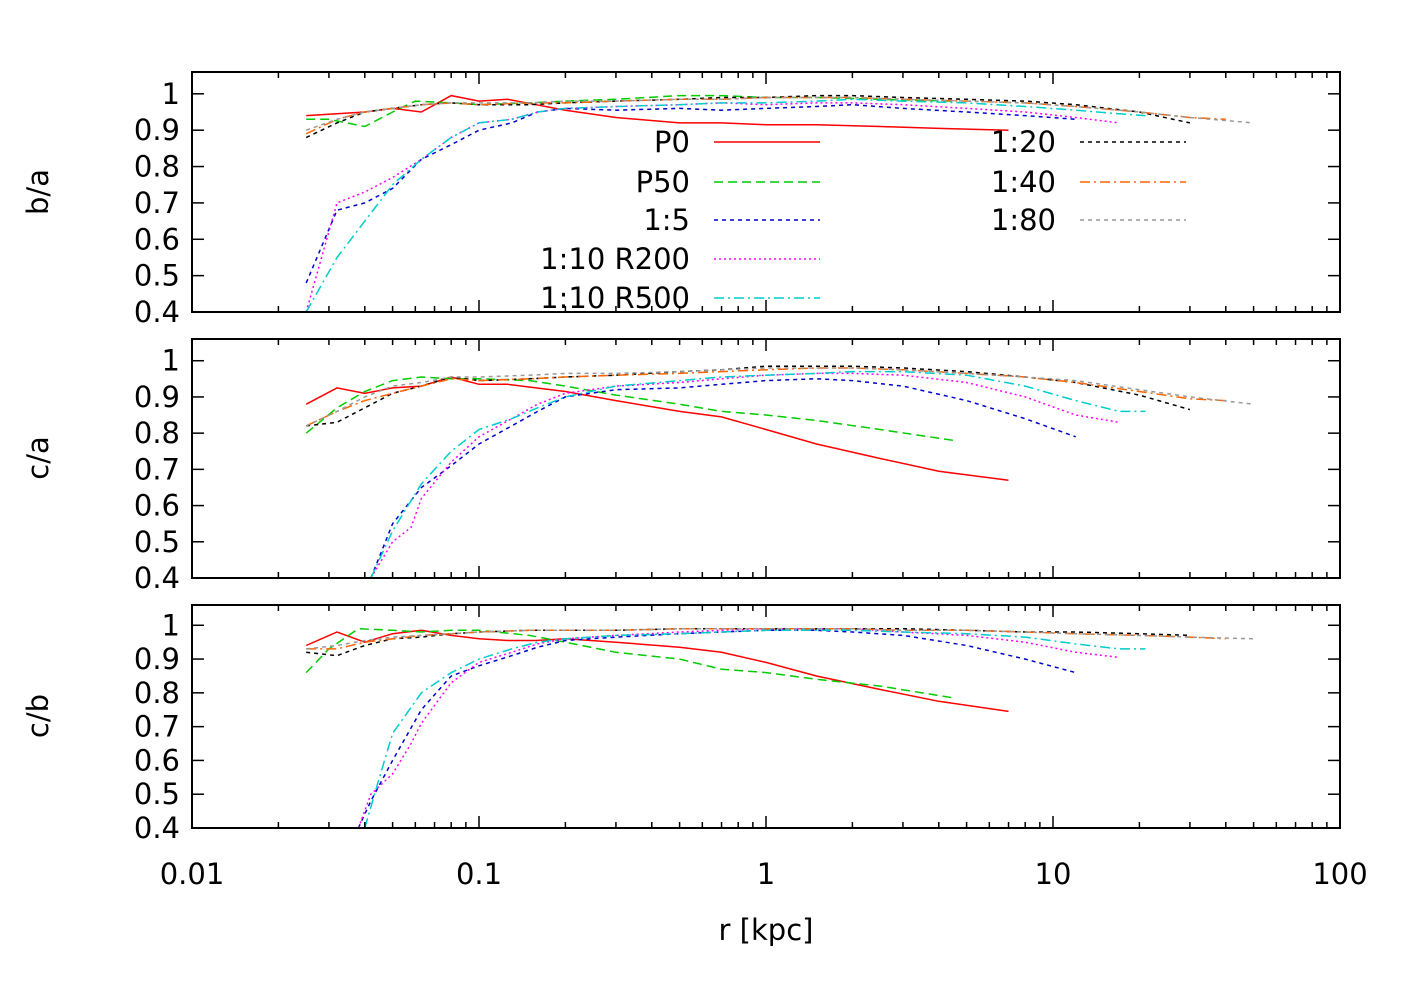 The image size is (1412, 988). I want to click on legend-label-1-5: 1:5, so click(666, 220).